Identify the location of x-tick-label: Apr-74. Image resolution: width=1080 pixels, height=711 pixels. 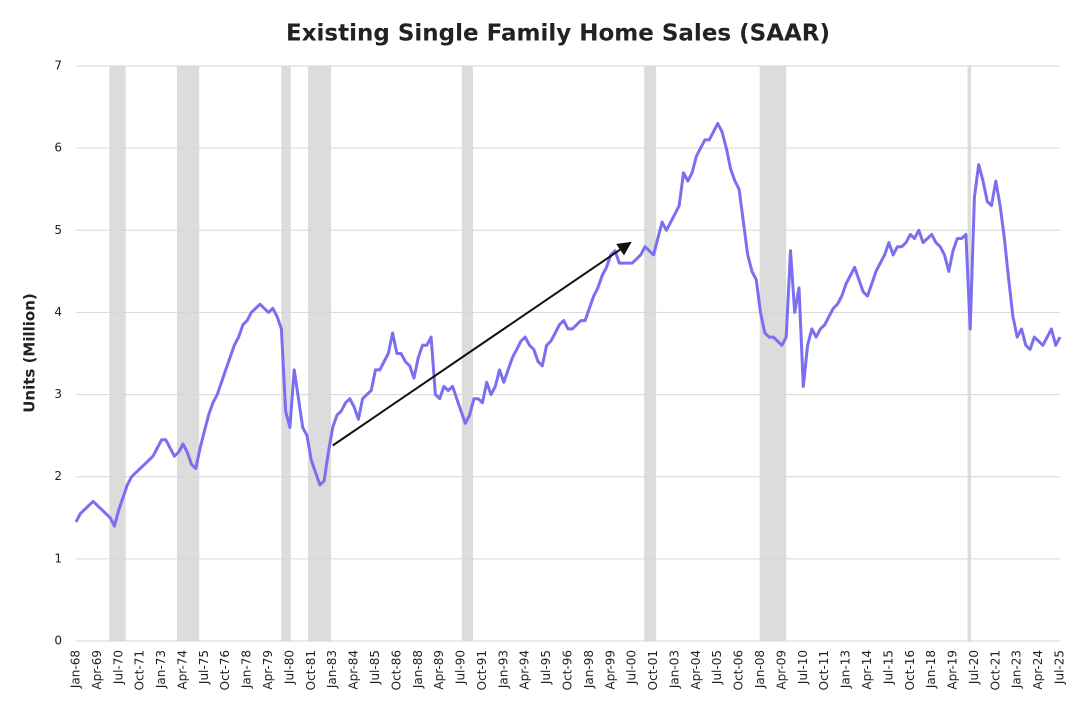
(182, 670).